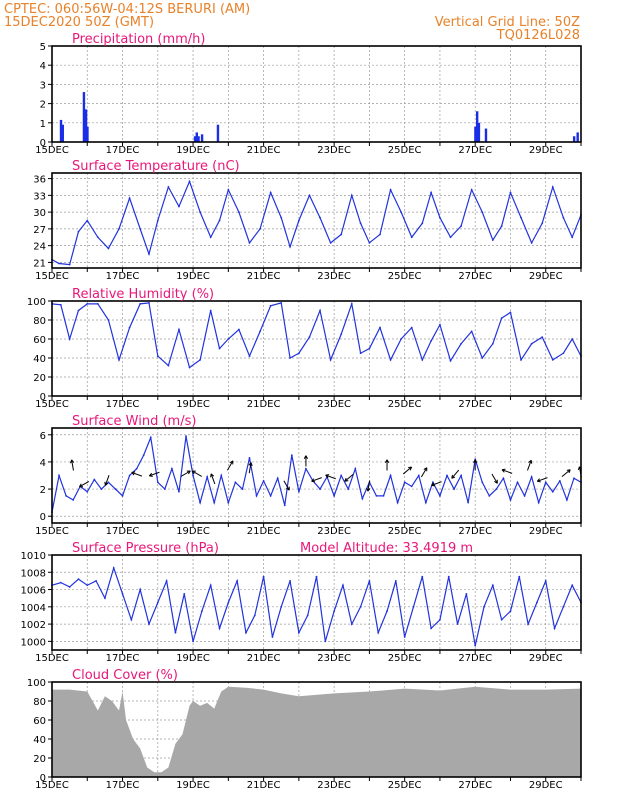  I want to click on panel-title: Surface Pressure (hPa), so click(145, 548).